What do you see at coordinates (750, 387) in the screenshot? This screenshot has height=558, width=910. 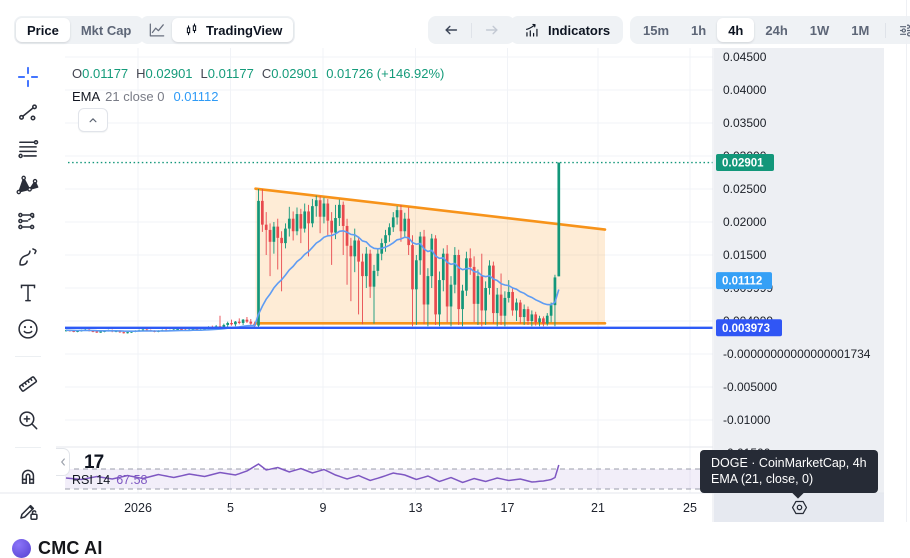 I see `svg-text: -0.005000` at bounding box center [750, 387].